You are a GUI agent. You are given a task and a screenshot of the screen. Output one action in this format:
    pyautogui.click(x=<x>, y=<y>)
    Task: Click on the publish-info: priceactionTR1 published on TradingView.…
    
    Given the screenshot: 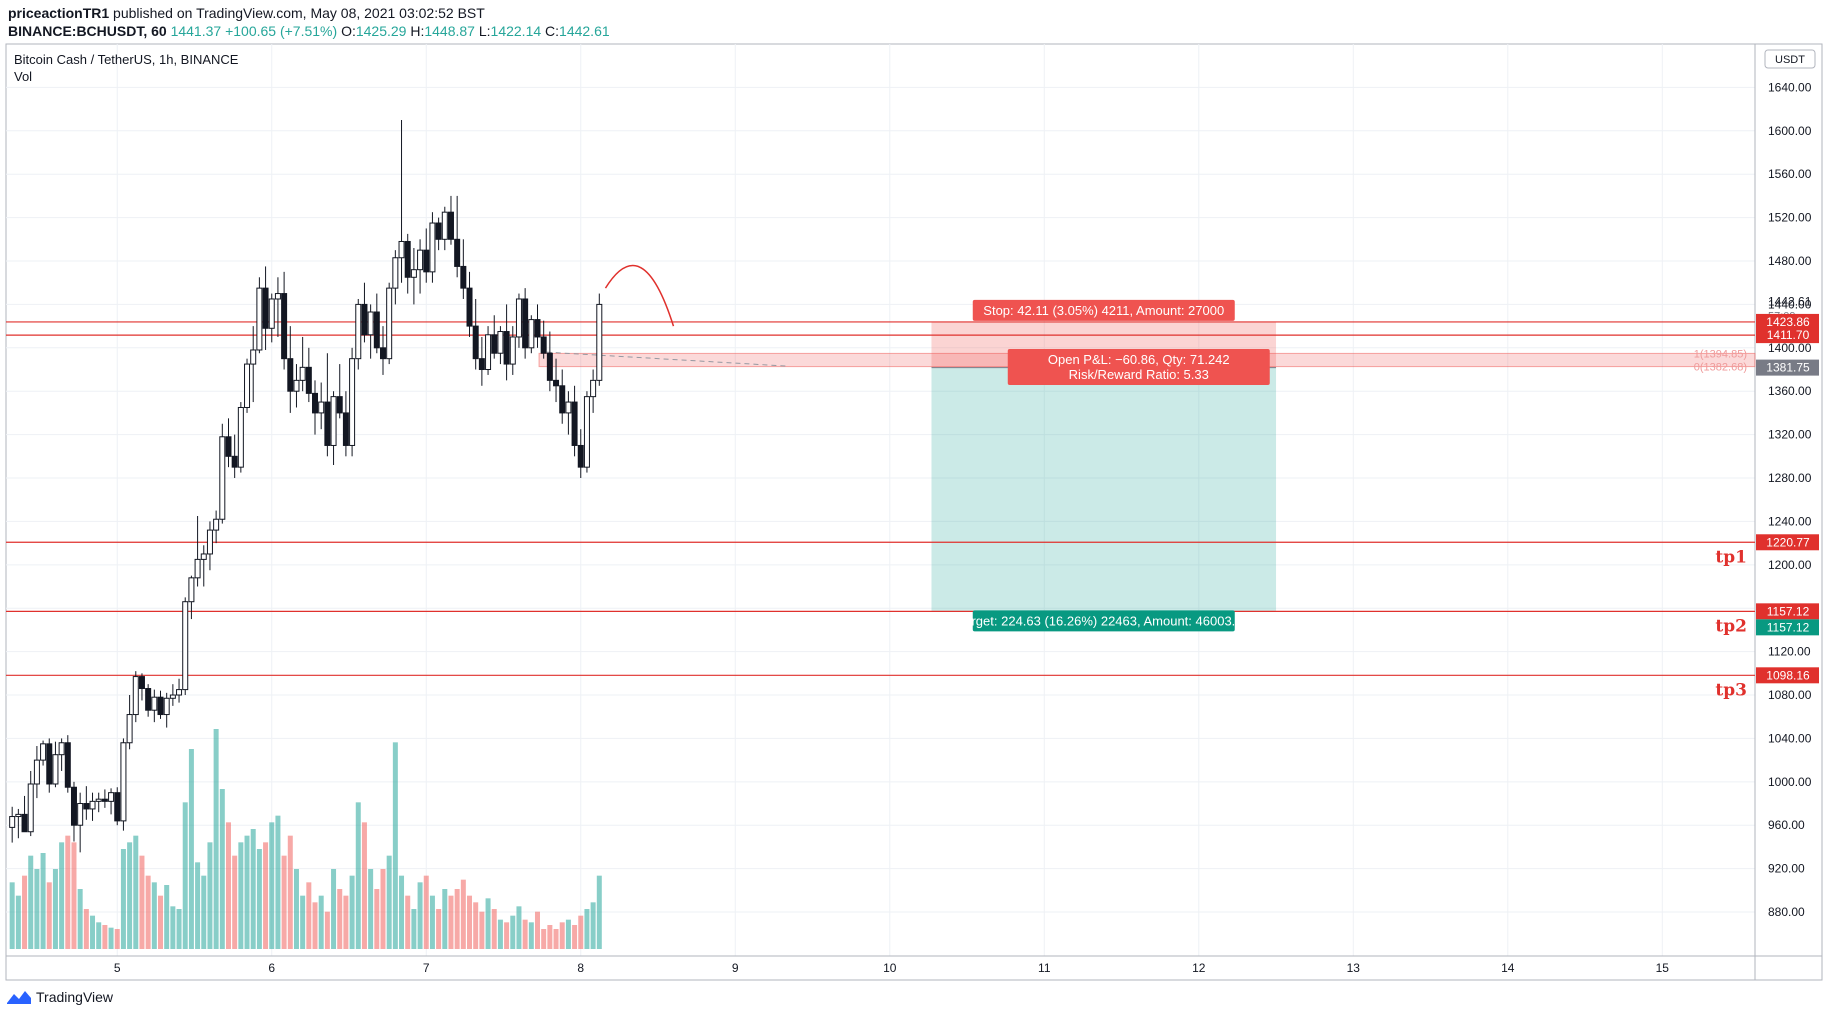 What is the action you would take?
    pyautogui.click(x=246, y=13)
    